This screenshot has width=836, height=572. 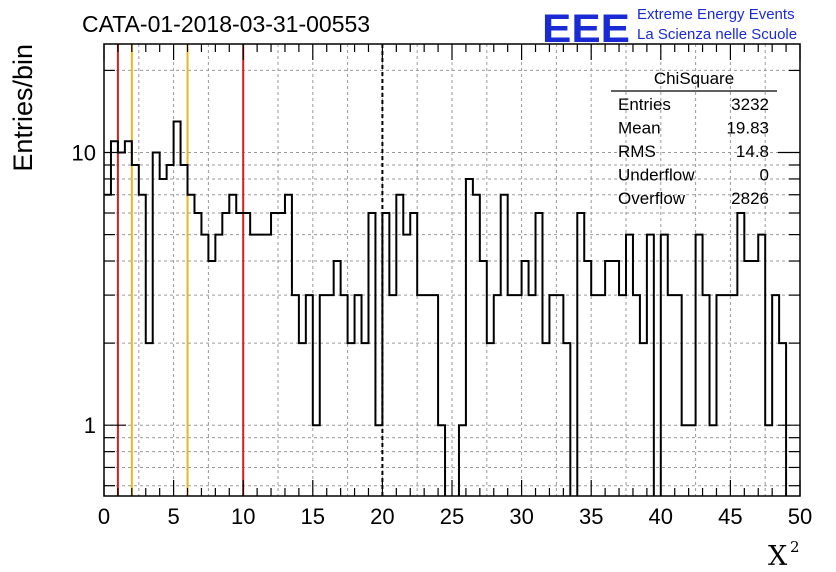 What do you see at coordinates (586, 29) in the screenshot?
I see `eee-logo-mark: EEE` at bounding box center [586, 29].